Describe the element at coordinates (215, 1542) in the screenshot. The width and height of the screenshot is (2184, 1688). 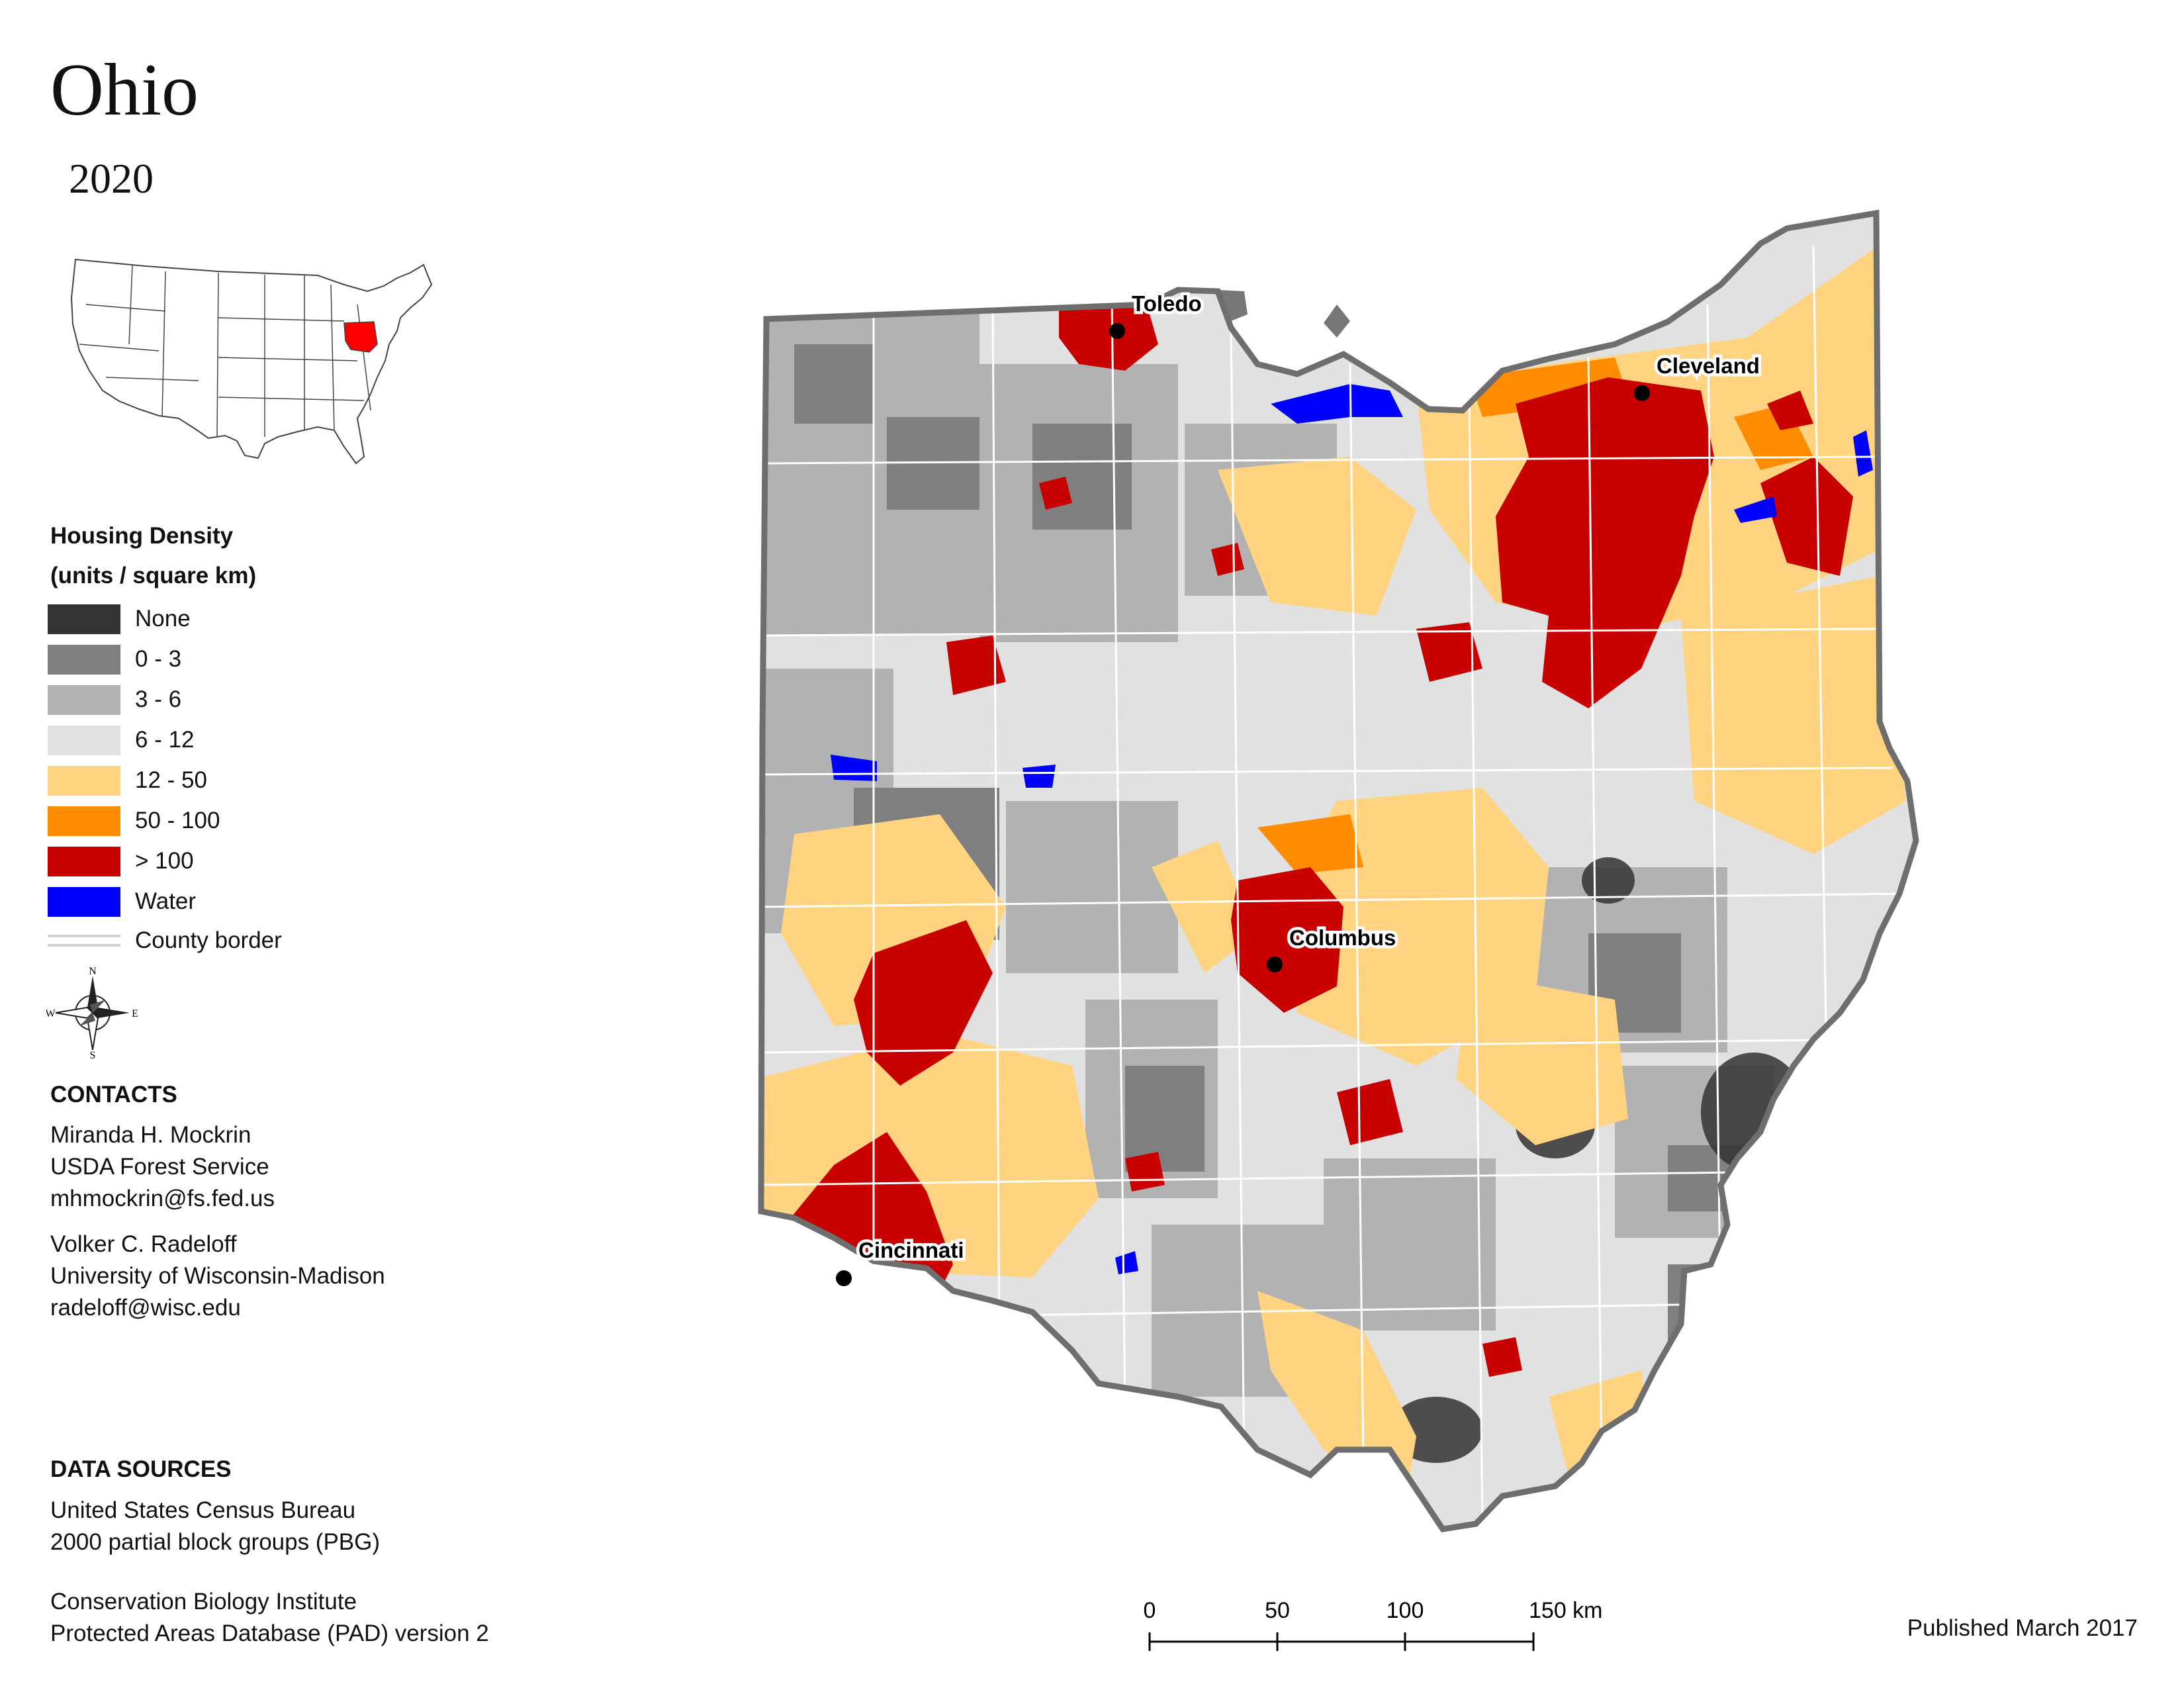
I see `source1-line2: 2000 partial block groups (PBG)` at that location.